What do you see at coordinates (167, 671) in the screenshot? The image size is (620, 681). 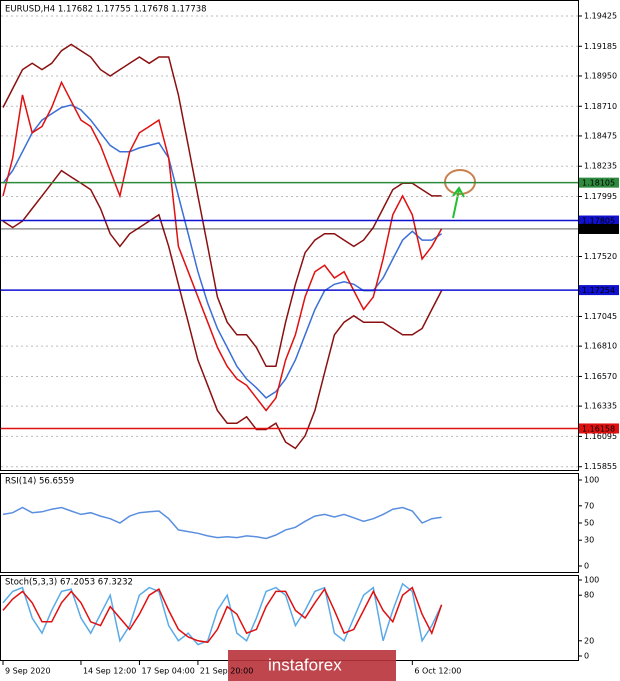 I see `x-tick-label: 17 Sep 04:00` at bounding box center [167, 671].